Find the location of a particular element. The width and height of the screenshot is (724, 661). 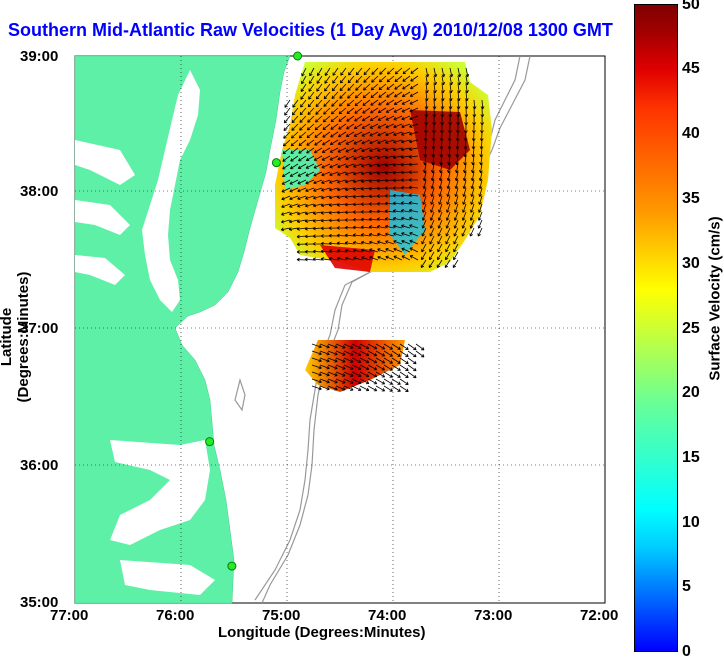

colorbar-tick: 50 is located at coordinates (691, 6).